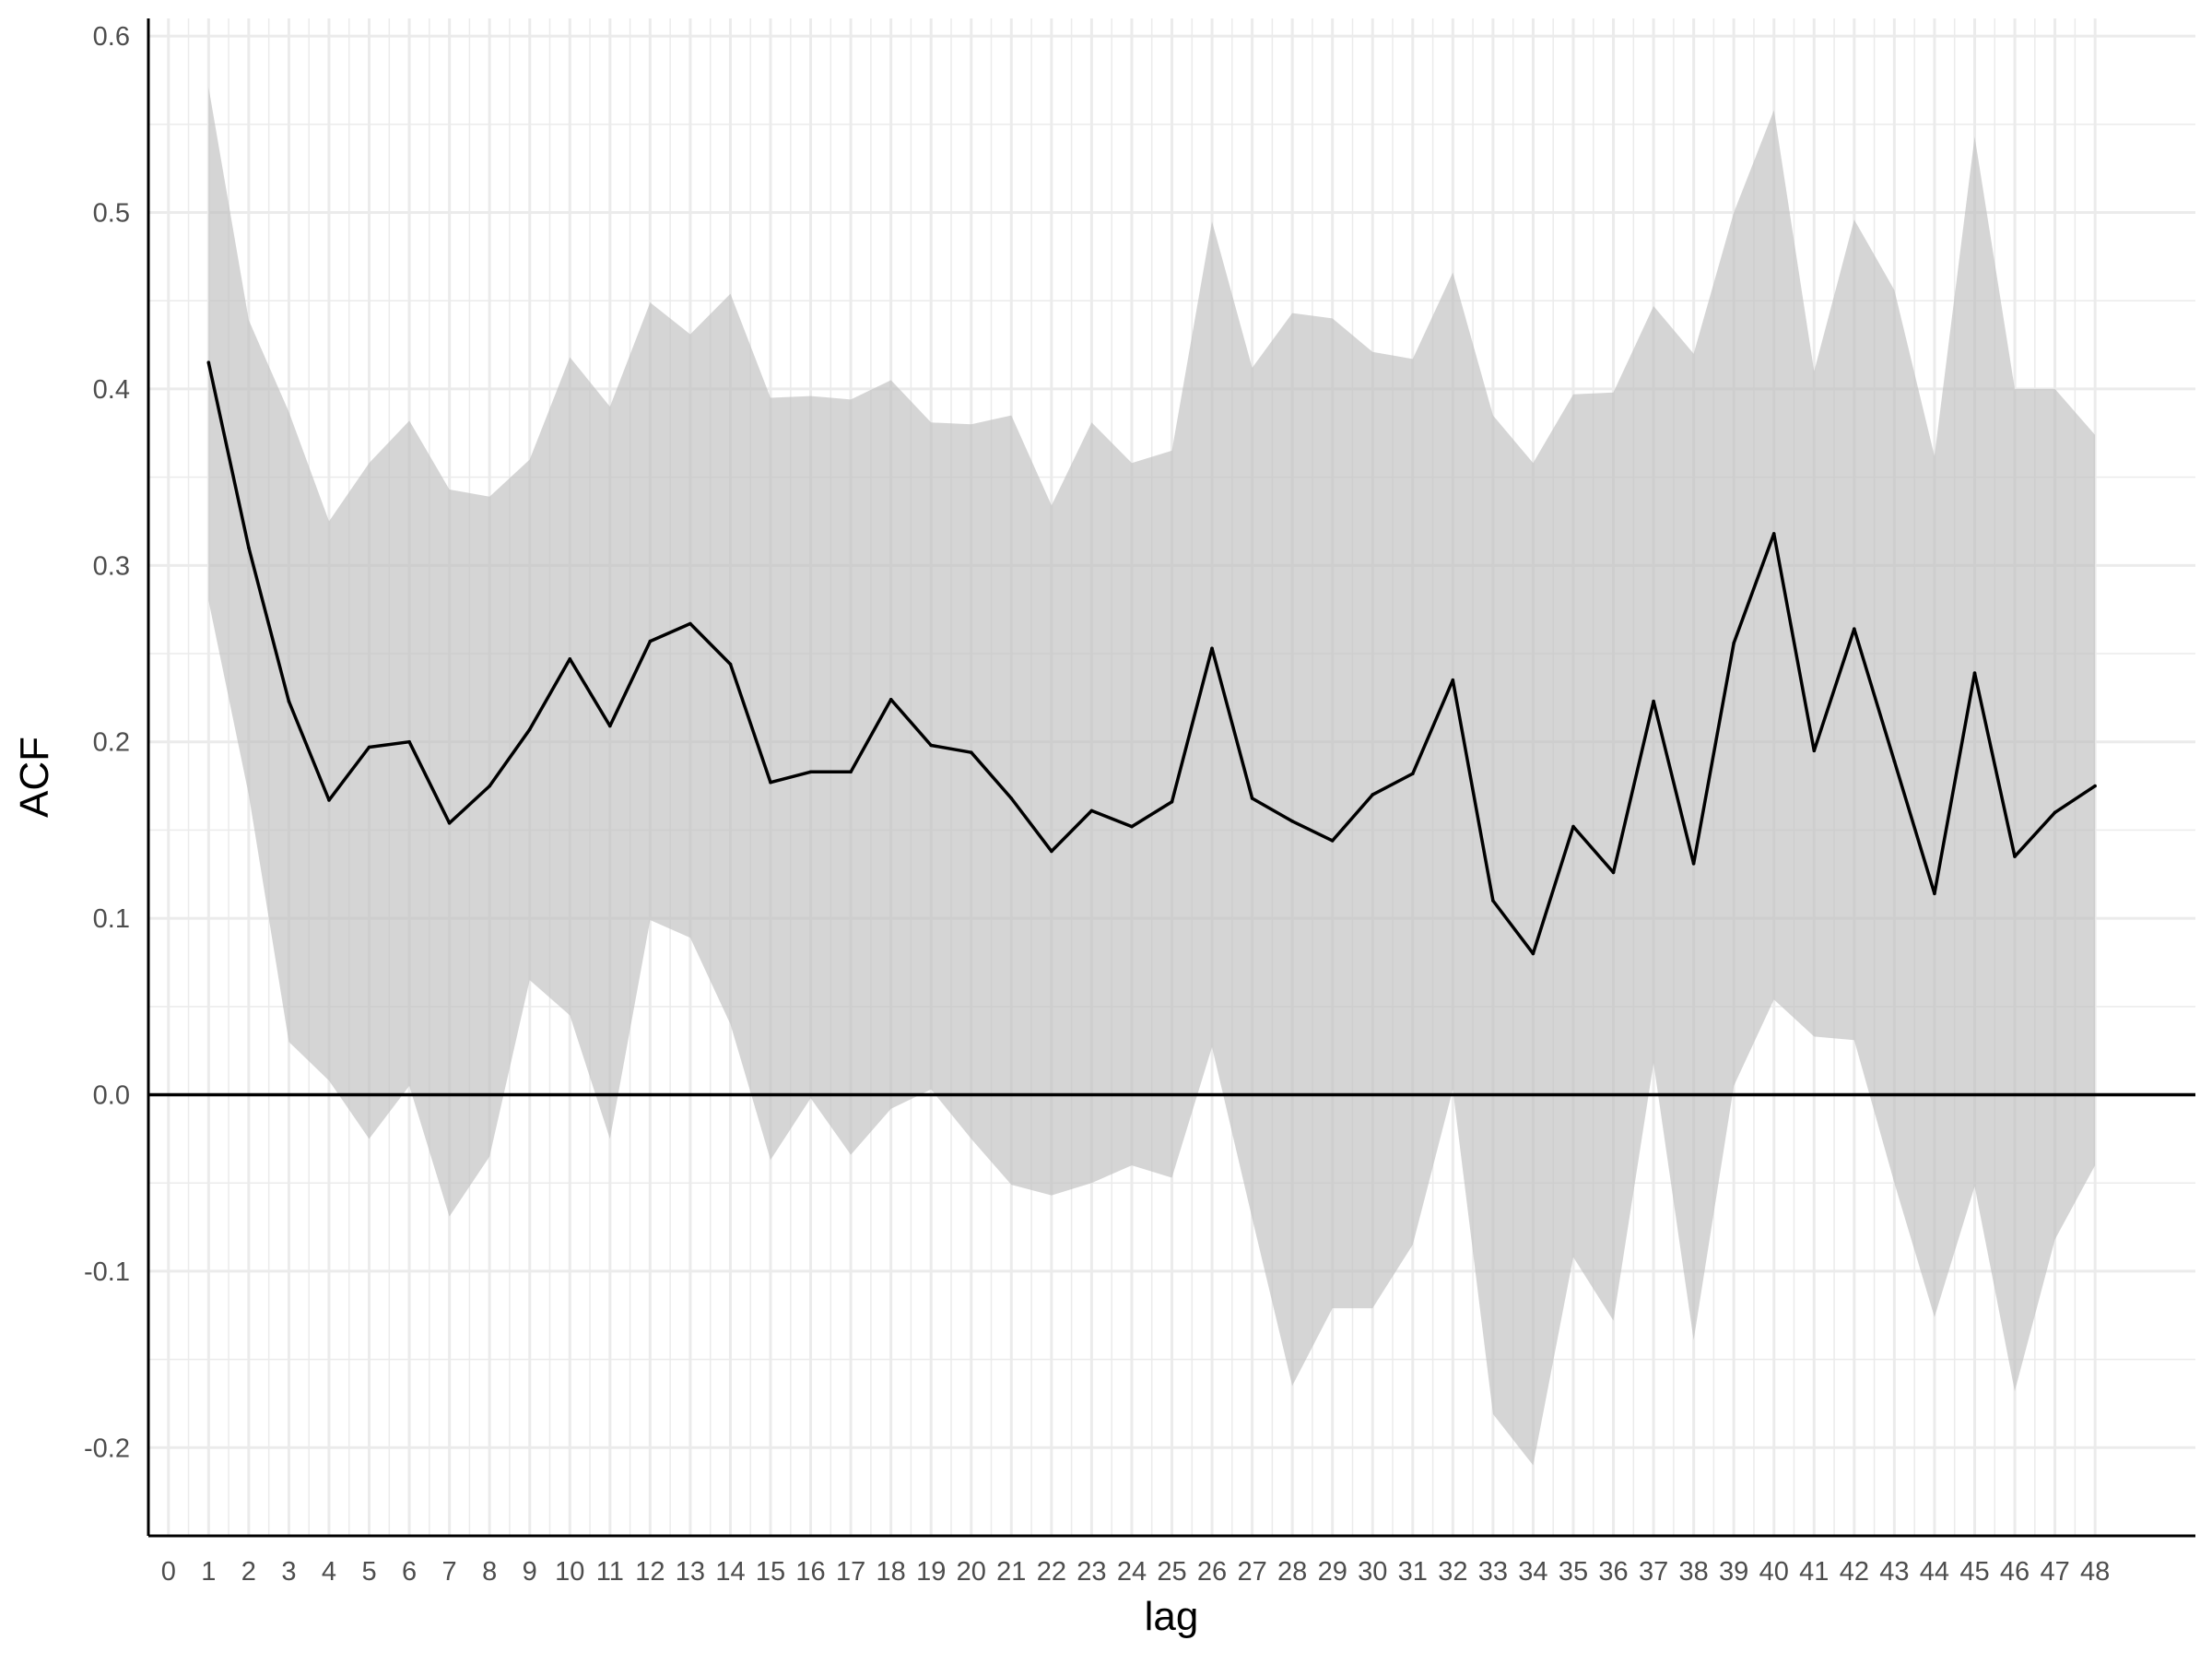 This screenshot has height=1664, width=2212. I want to click on x-tick-label: 17, so click(850, 1572).